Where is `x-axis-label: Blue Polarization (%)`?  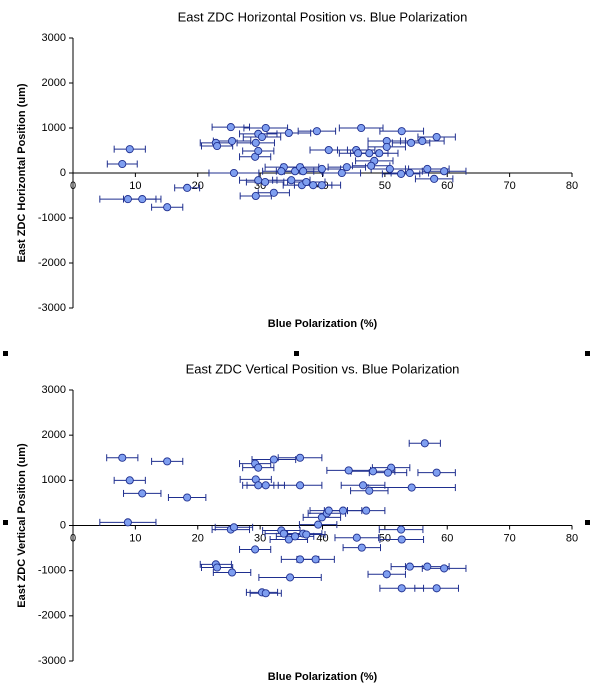
x-axis-label: Blue Polarization (%) is located at coordinates (323, 677).